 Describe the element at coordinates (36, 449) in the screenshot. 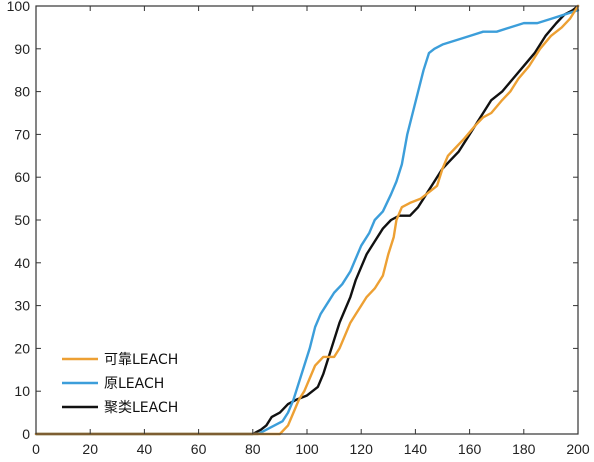

I see `x-tick-label: 0` at that location.